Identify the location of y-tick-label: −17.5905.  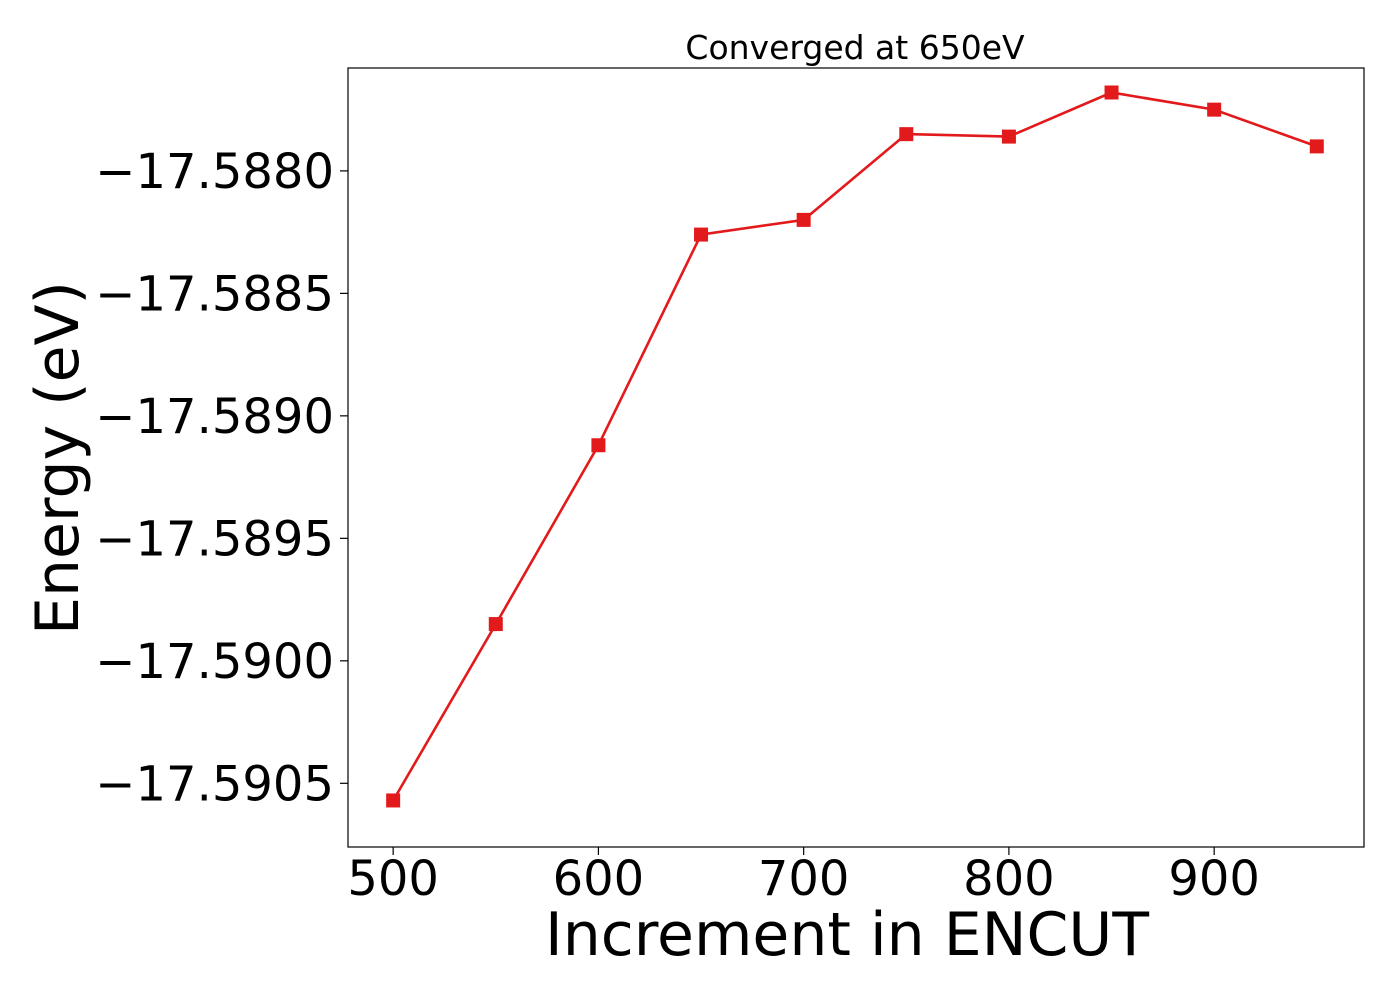
(214, 784).